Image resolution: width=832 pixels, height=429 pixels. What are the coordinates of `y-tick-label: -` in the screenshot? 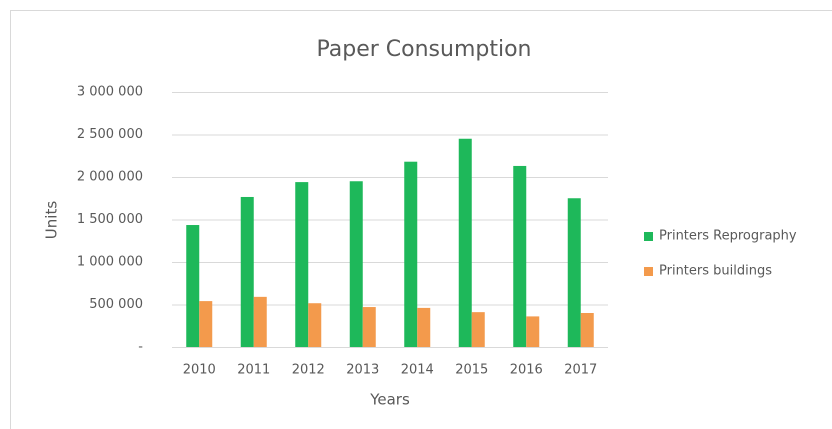 It's located at (140, 347).